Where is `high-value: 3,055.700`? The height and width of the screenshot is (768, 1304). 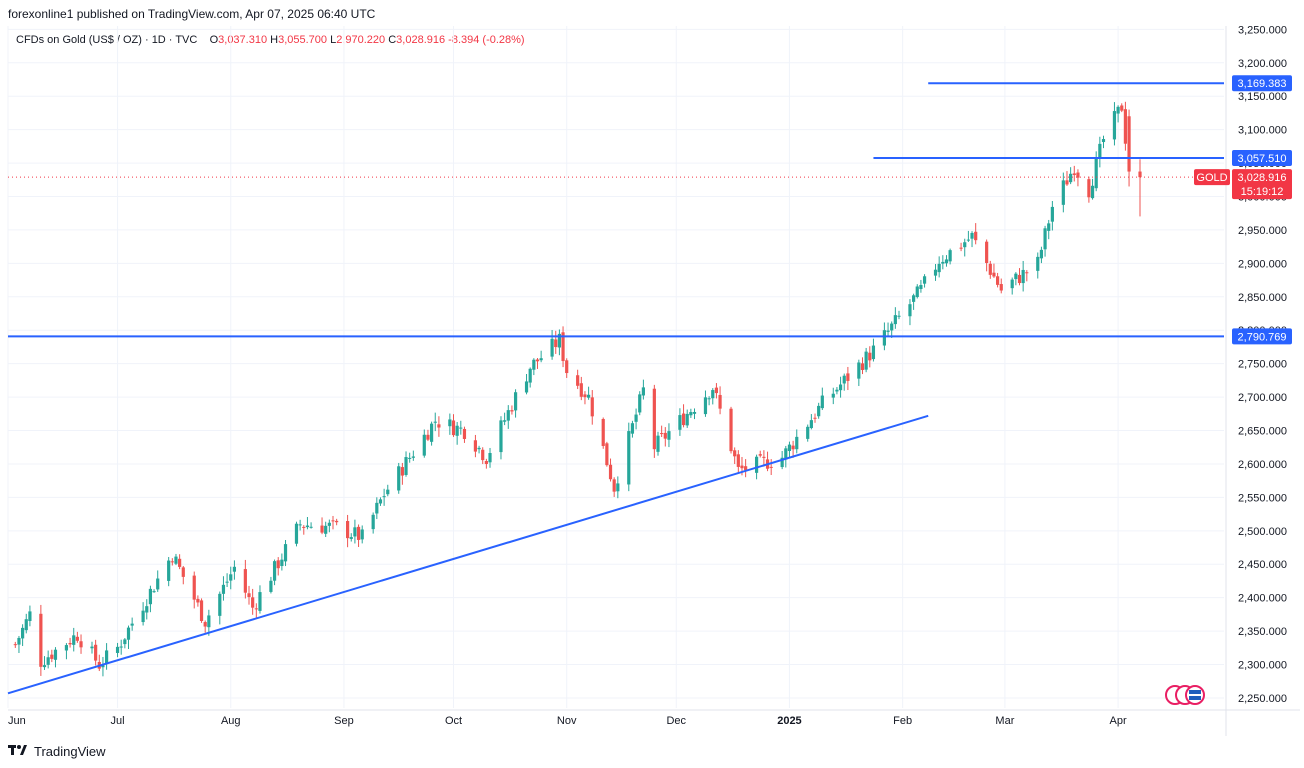 high-value: 3,055.700 is located at coordinates (303, 40).